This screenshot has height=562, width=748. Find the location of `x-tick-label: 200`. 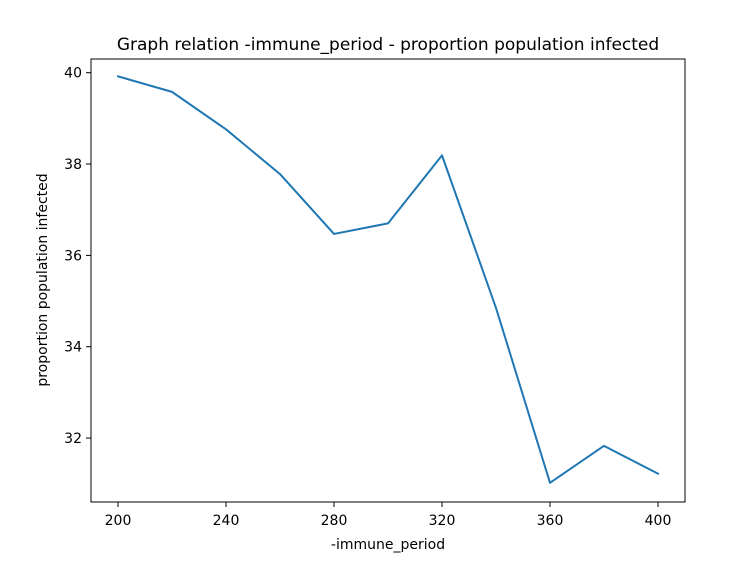

x-tick-label: 200 is located at coordinates (118, 521).